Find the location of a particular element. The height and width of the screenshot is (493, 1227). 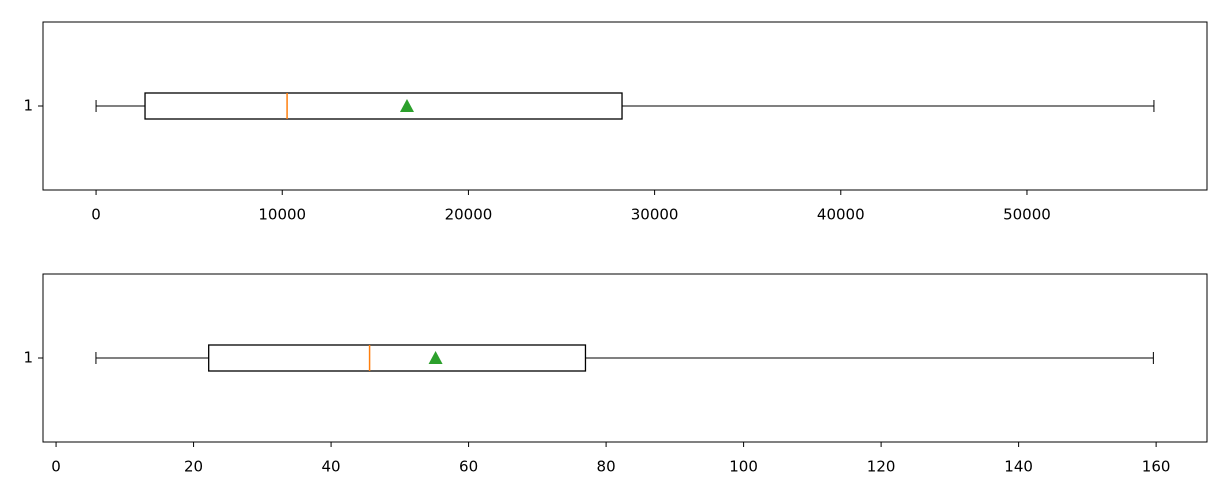

x-tick-label: 100 is located at coordinates (743, 467).